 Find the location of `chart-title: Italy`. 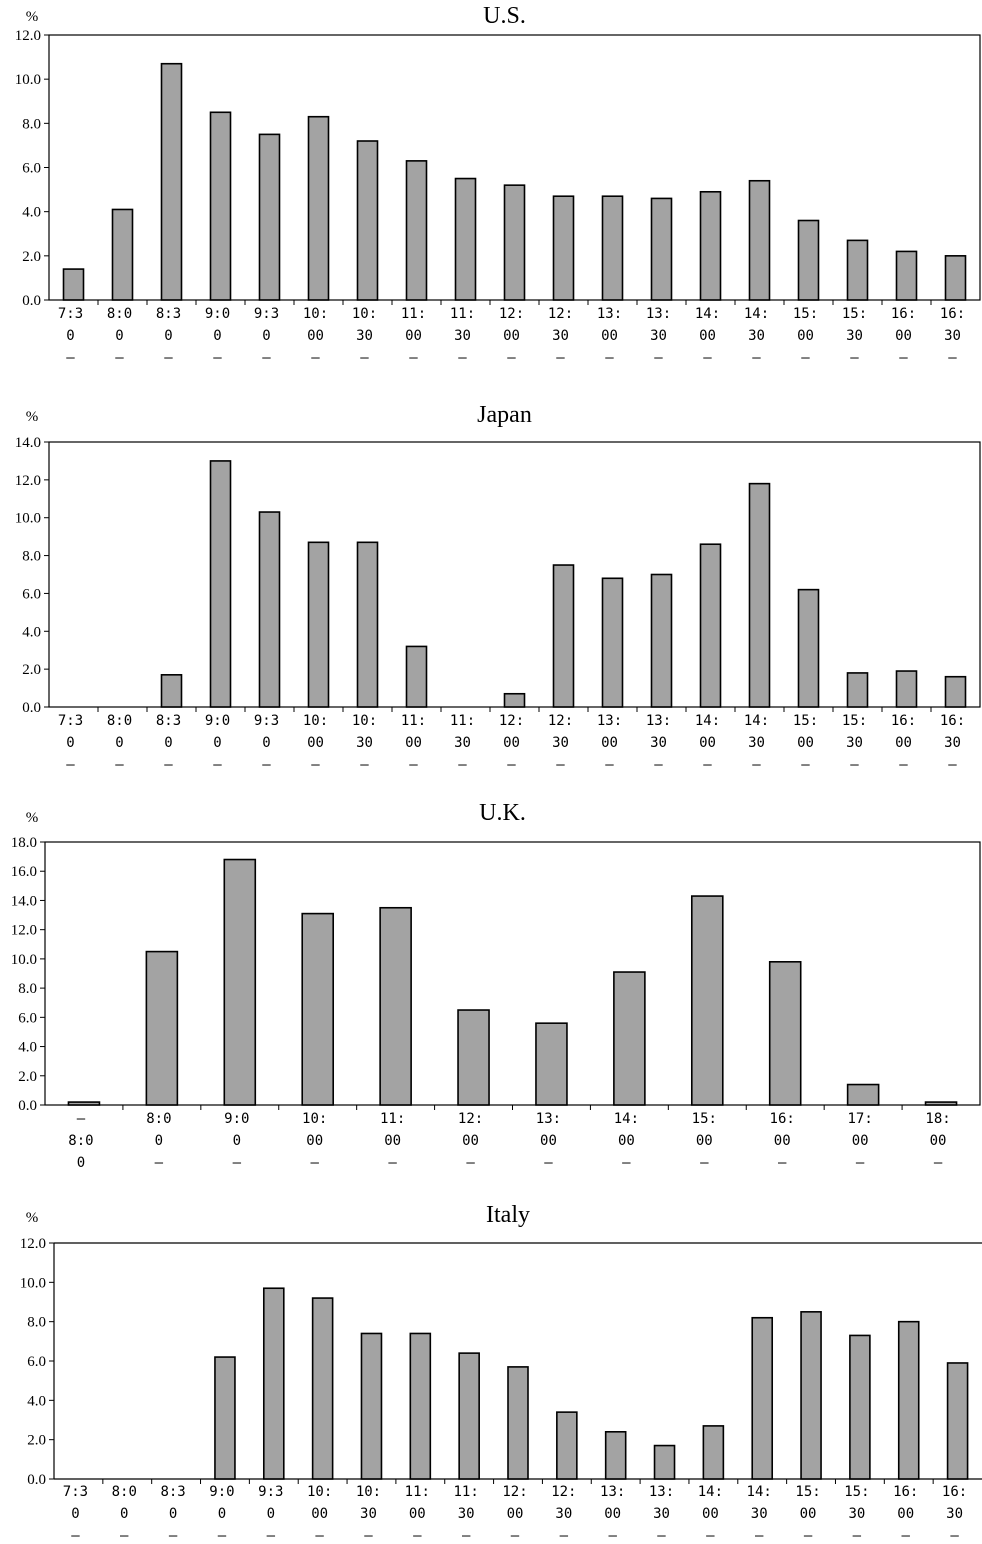

chart-title: Italy is located at coordinates (508, 1215).